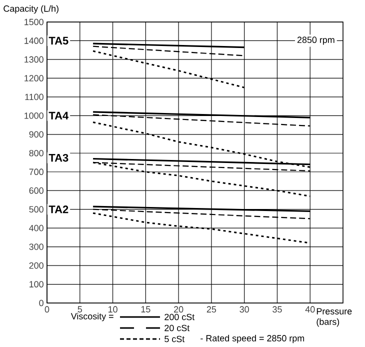 This screenshot has height=347, width=365. Describe the element at coordinates (58, 158) in the screenshot. I see `annotation: TA3` at that location.